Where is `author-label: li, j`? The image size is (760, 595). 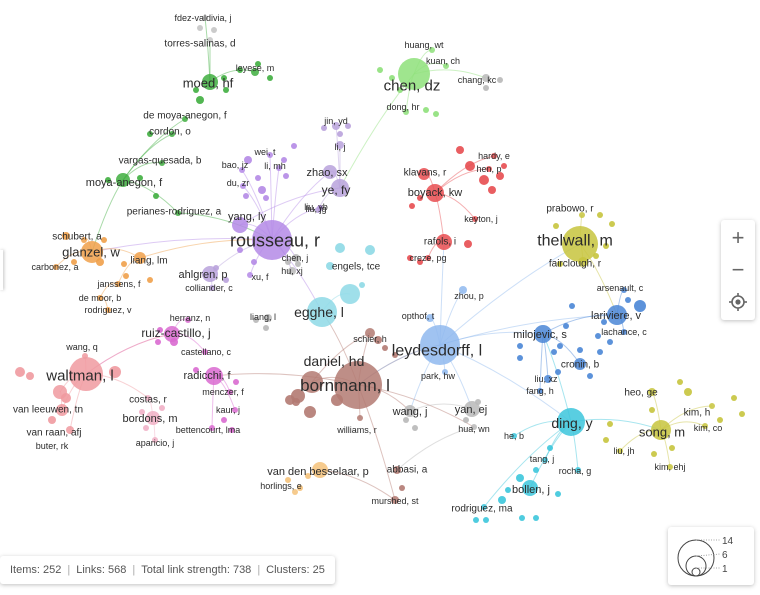
author-label: li, j is located at coordinates (340, 147).